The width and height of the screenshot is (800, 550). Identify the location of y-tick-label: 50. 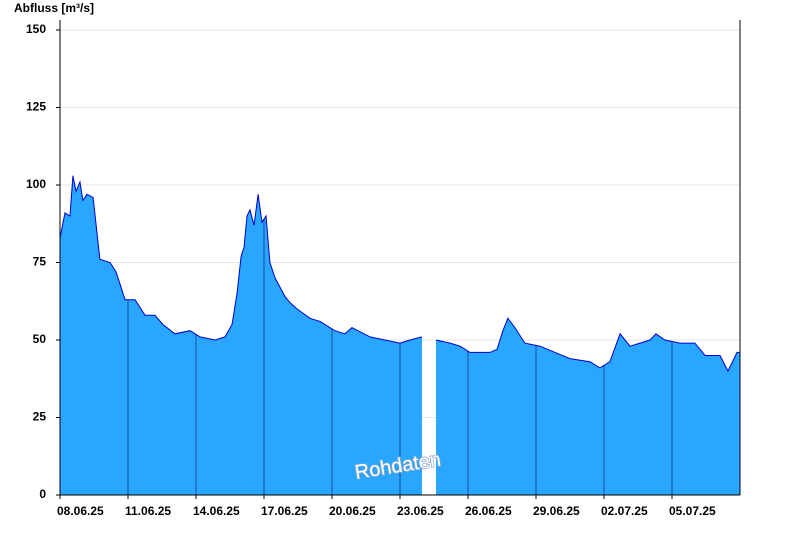
(40, 339).